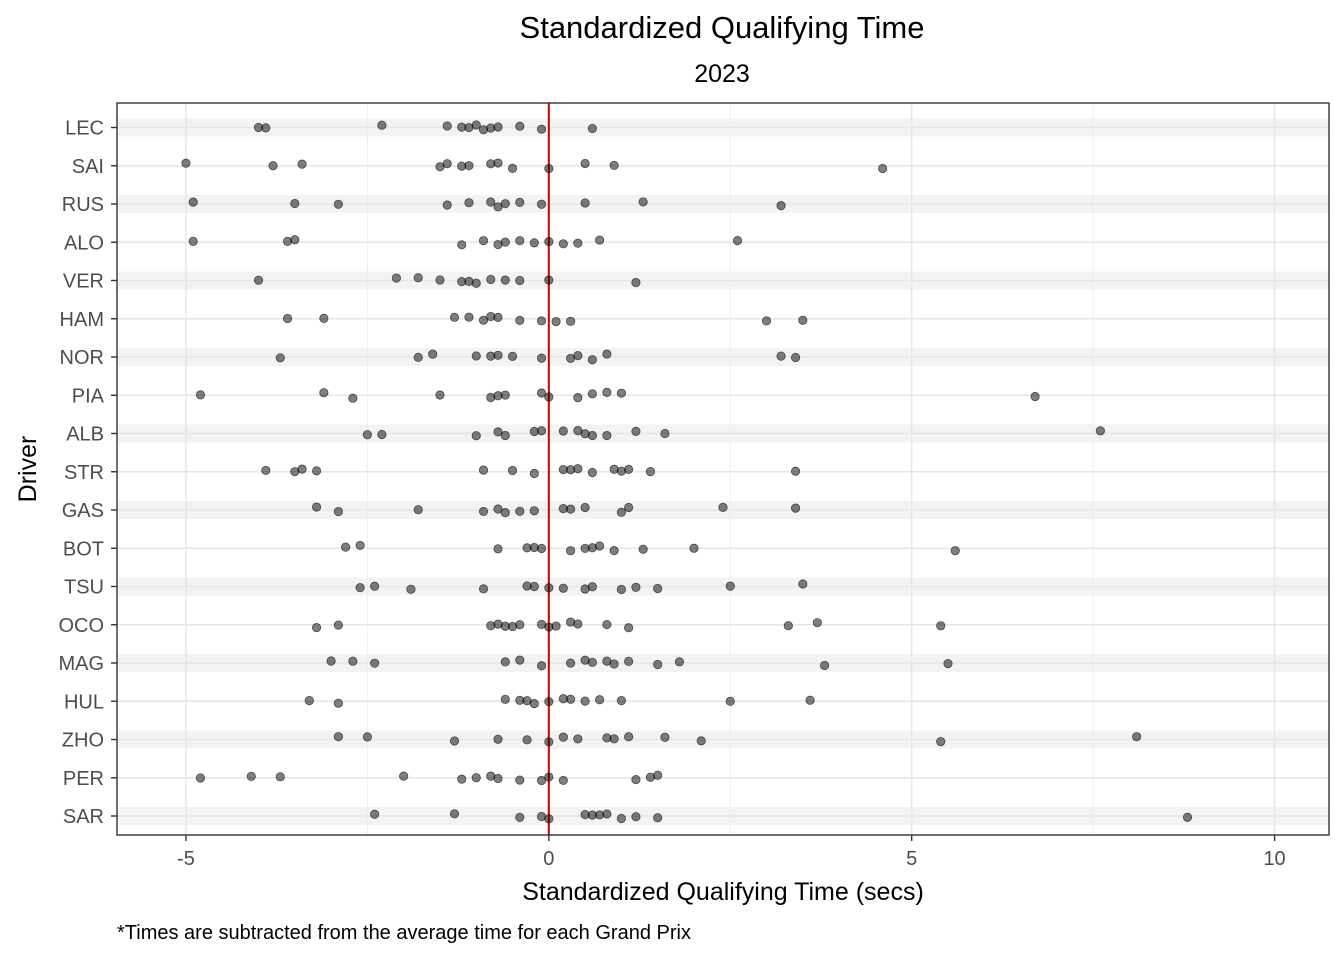  Describe the element at coordinates (82, 358) in the screenshot. I see `y-tick-label: NOR` at that location.